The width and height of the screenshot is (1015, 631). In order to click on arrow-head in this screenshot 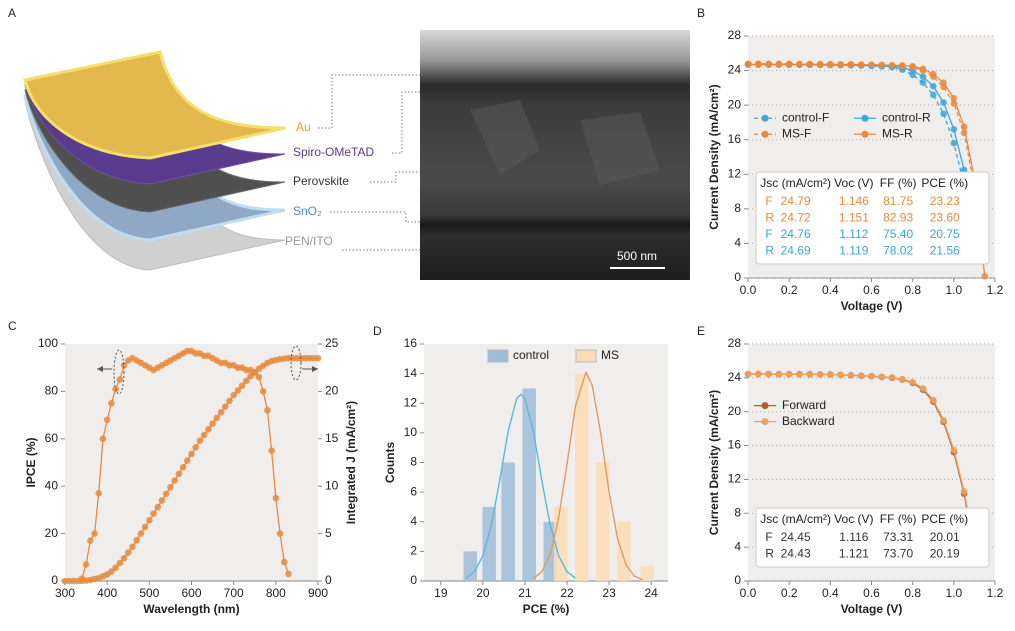, I will do `click(100, 369)`.